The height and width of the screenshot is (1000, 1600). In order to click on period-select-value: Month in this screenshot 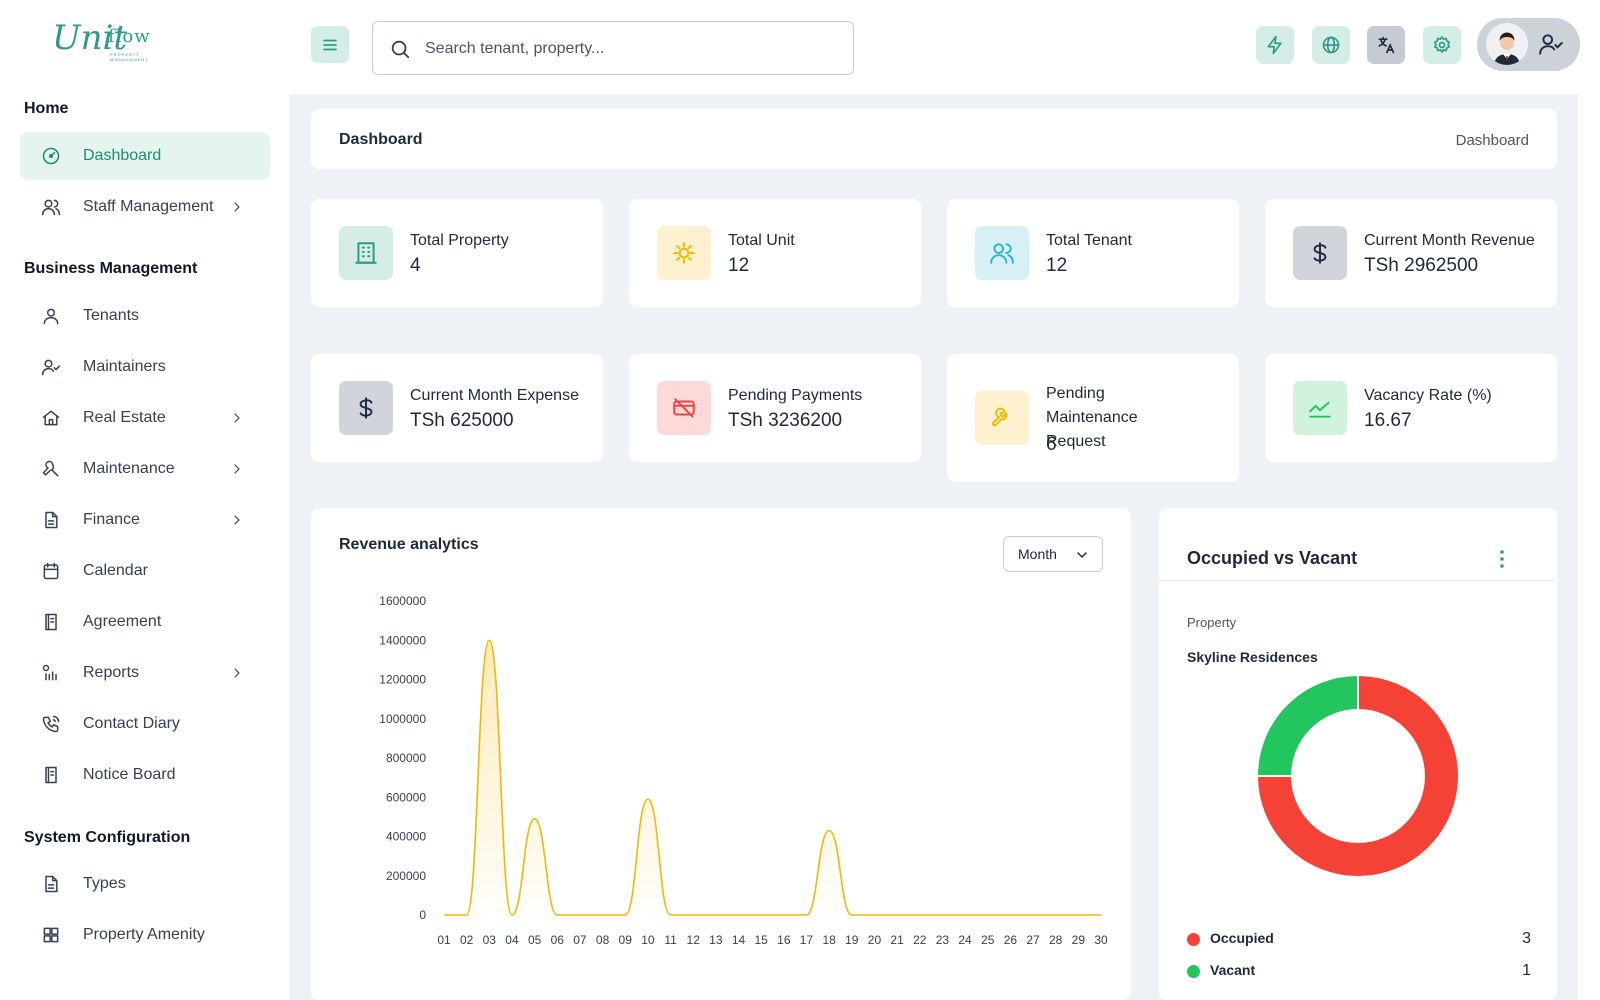, I will do `click(1037, 554)`.